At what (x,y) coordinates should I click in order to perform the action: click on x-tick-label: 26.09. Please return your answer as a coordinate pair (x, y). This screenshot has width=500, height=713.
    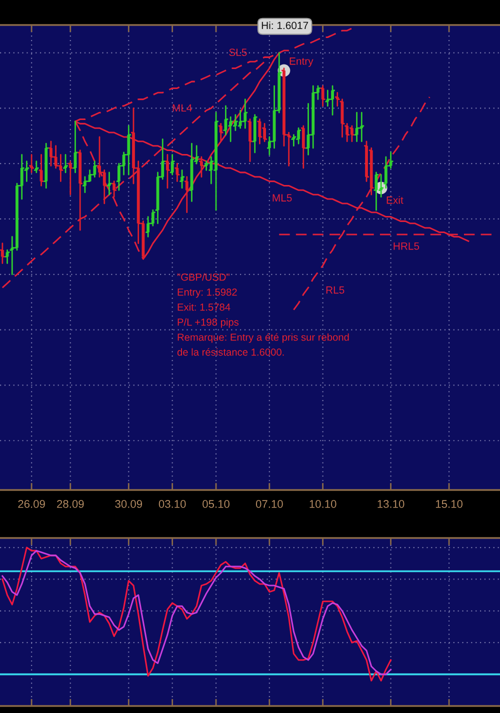
    Looking at the image, I should click on (31, 504).